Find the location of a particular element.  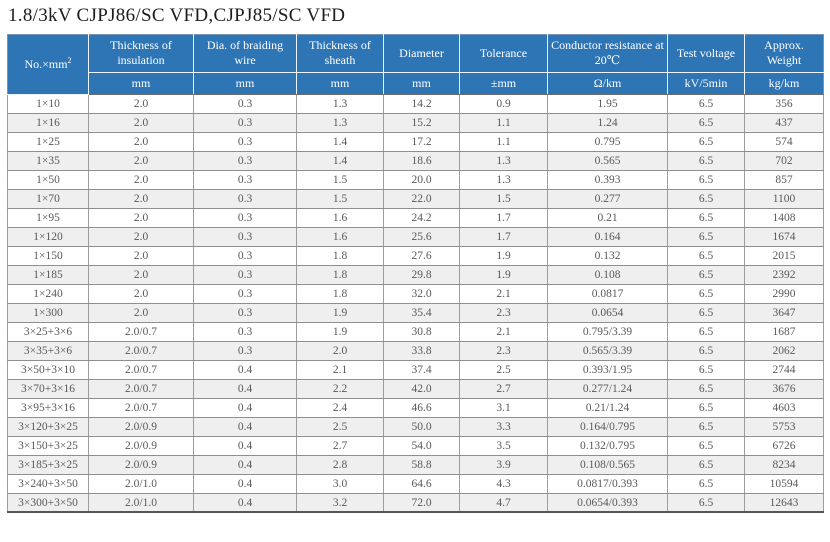

unit-weight: kg/km is located at coordinates (784, 83).